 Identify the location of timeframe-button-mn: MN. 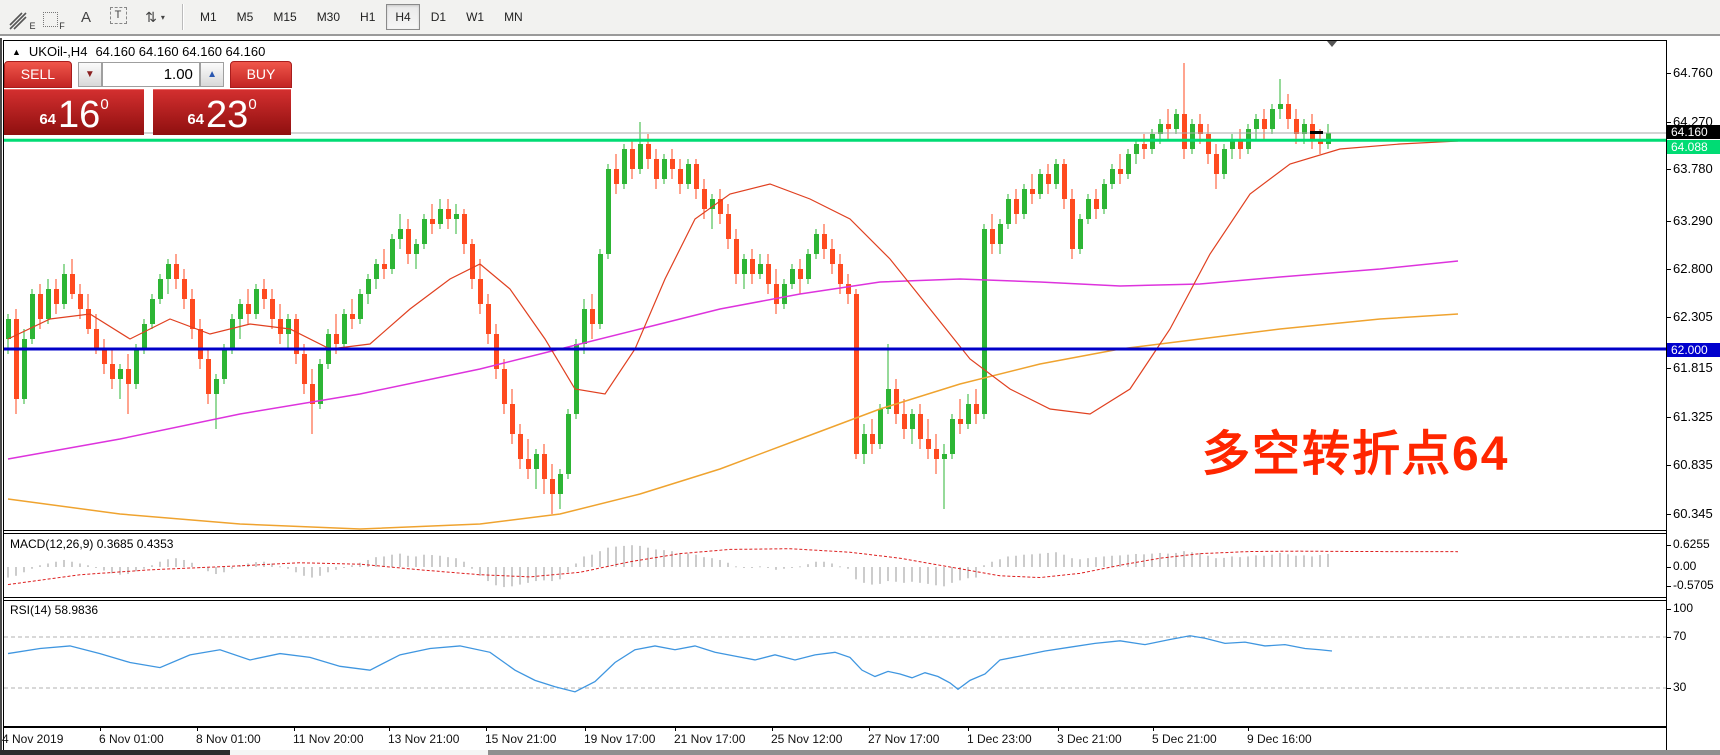
(513, 17).